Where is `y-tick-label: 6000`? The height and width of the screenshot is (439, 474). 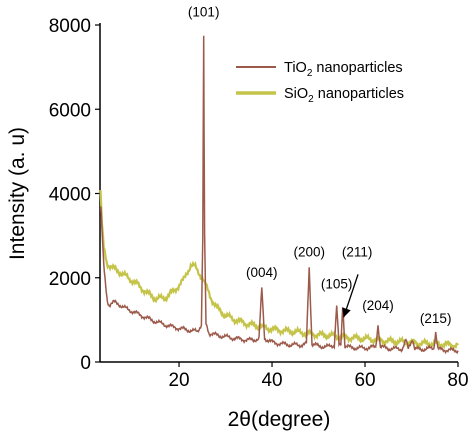 y-tick-label: 6000 is located at coordinates (70, 110).